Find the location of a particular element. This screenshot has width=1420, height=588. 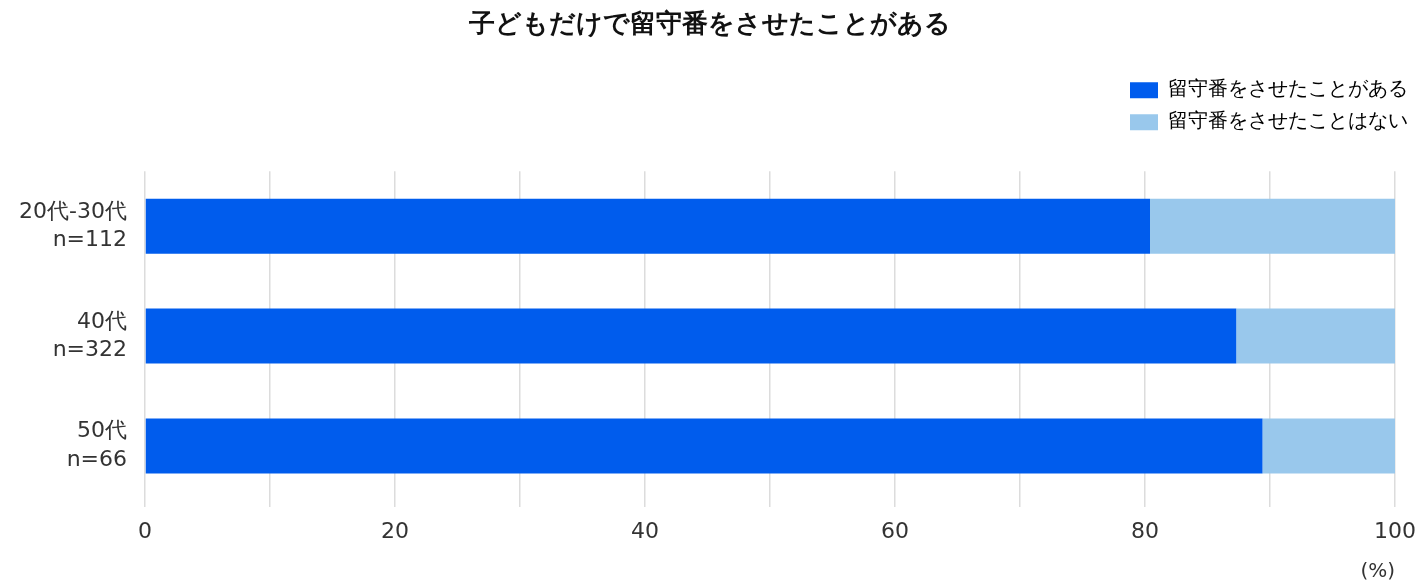

x-tick-label: 100 is located at coordinates (1395, 530).